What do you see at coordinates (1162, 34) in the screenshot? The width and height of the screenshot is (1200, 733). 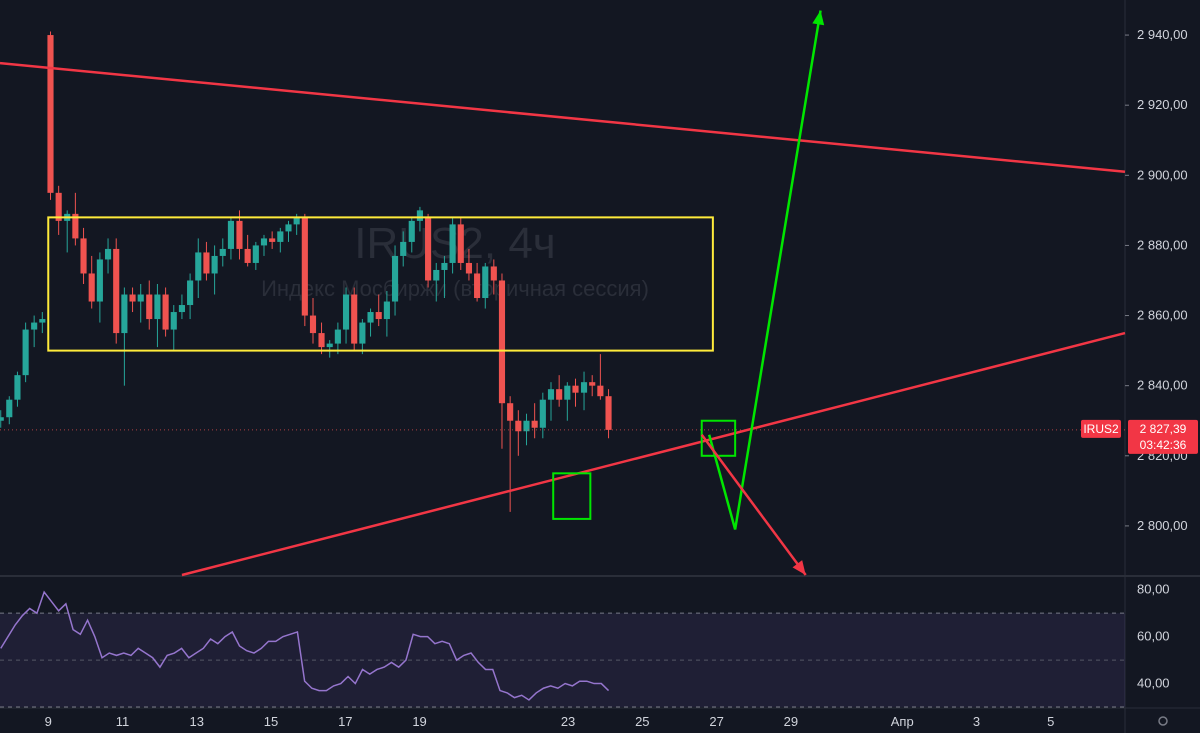 I see `price-tick-label: 2 940,00` at bounding box center [1162, 34].